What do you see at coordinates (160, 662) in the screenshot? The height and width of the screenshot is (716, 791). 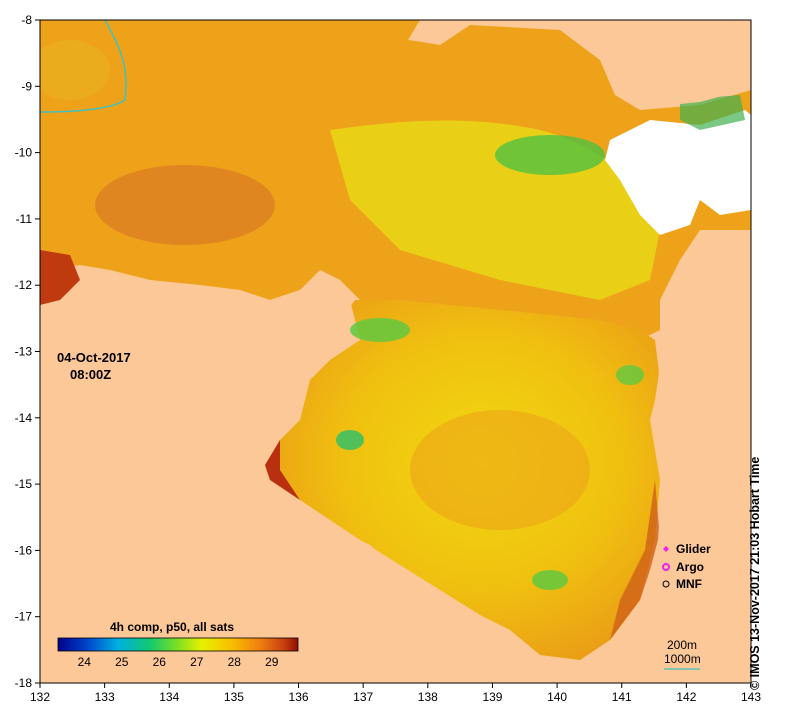 I see `colorbar-tick-label: 26` at bounding box center [160, 662].